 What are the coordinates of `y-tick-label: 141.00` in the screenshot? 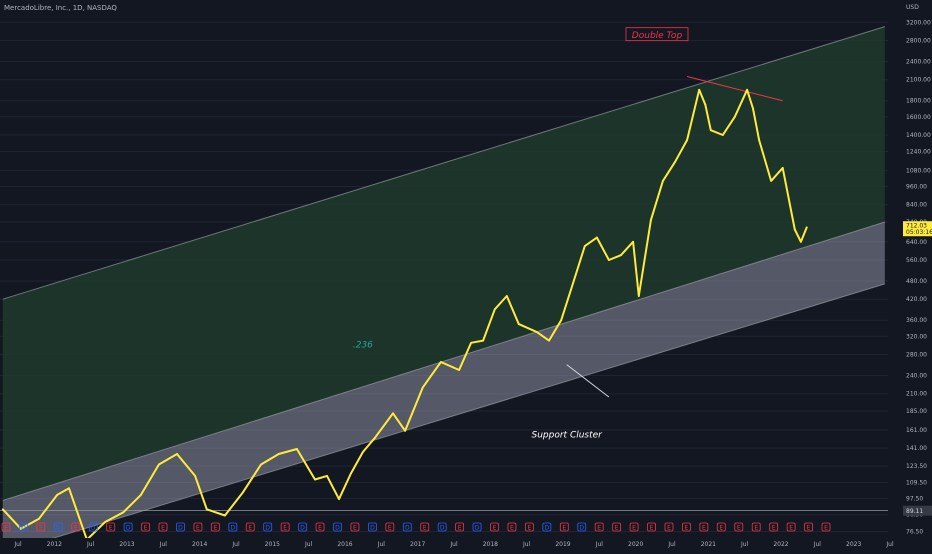 It's located at (916, 448).